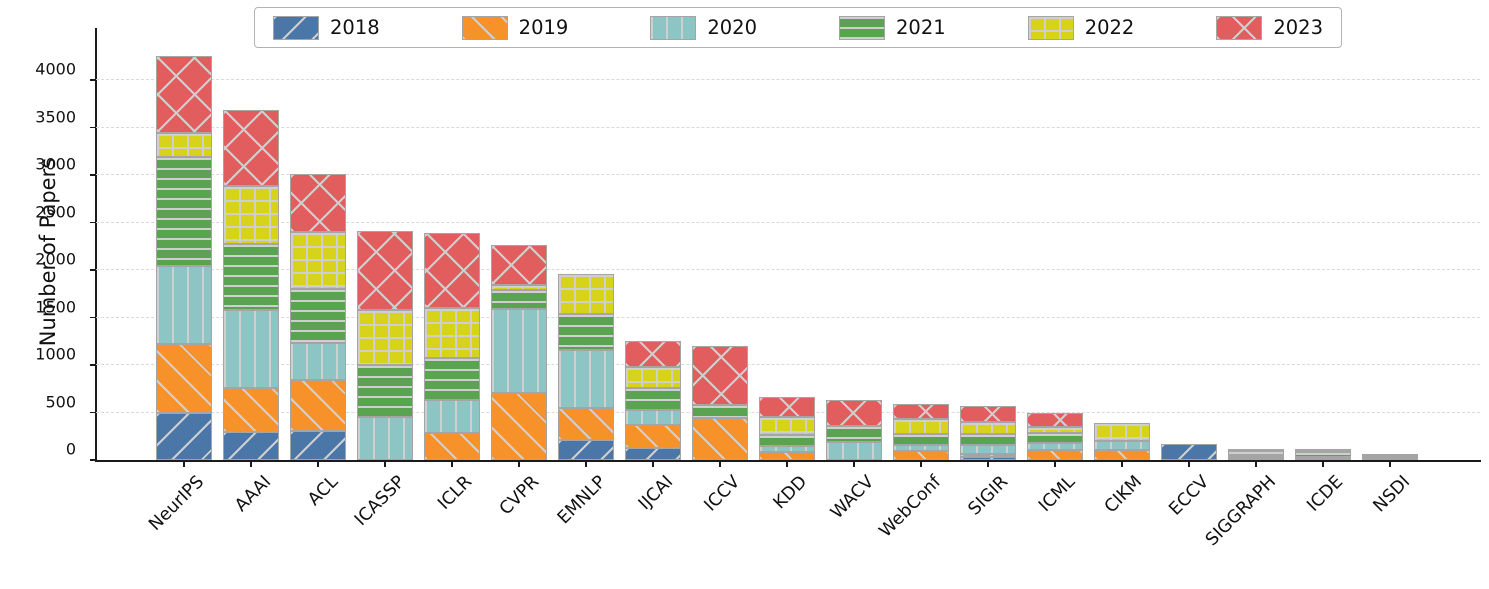 Image resolution: width=1489 pixels, height=589 pixels. I want to click on bar-segment-ICCV-2019, so click(720, 439).